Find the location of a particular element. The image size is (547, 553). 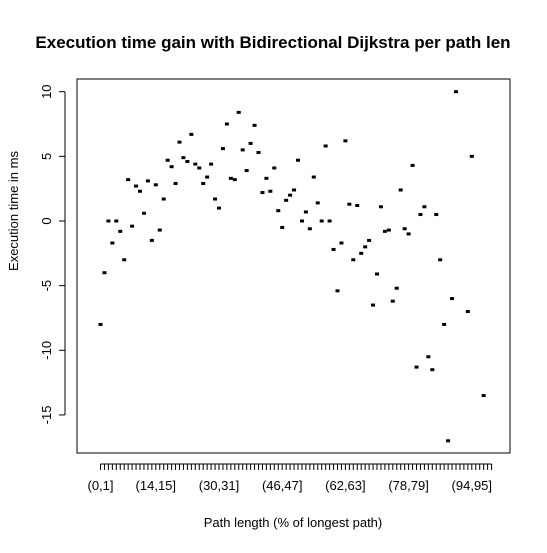

y-tick-label: -5 is located at coordinates (46, 286).